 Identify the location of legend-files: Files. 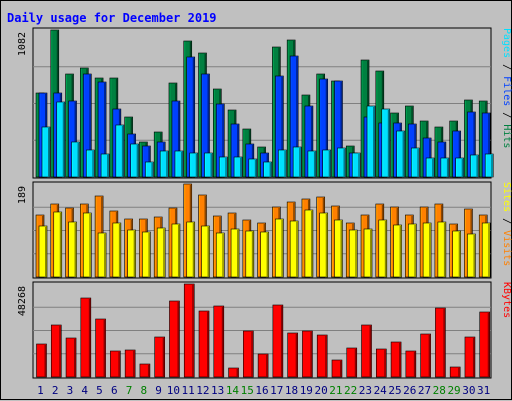
(506, 91).